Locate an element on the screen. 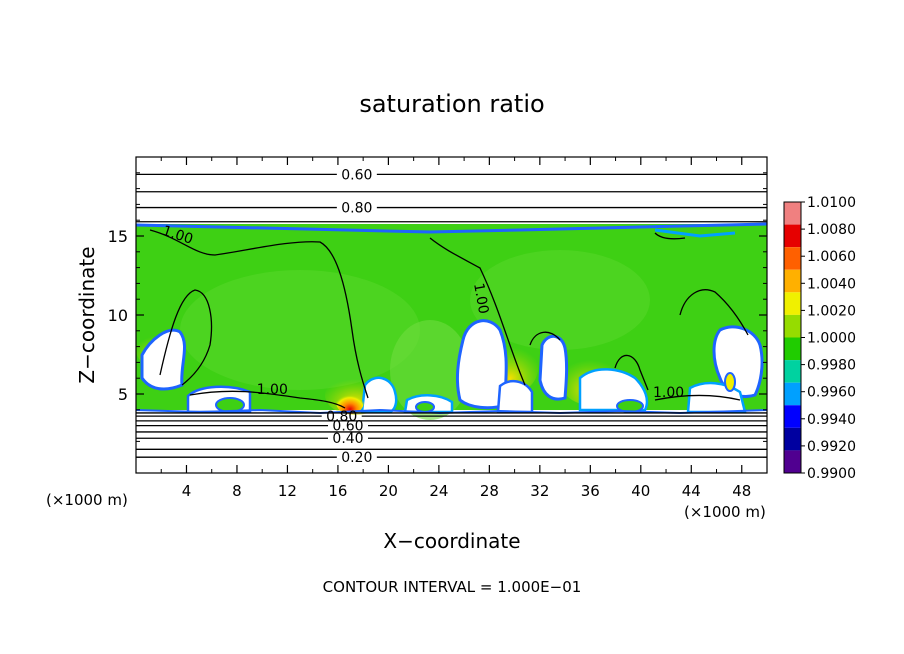  top-boundary-edge is located at coordinates (451, 228).